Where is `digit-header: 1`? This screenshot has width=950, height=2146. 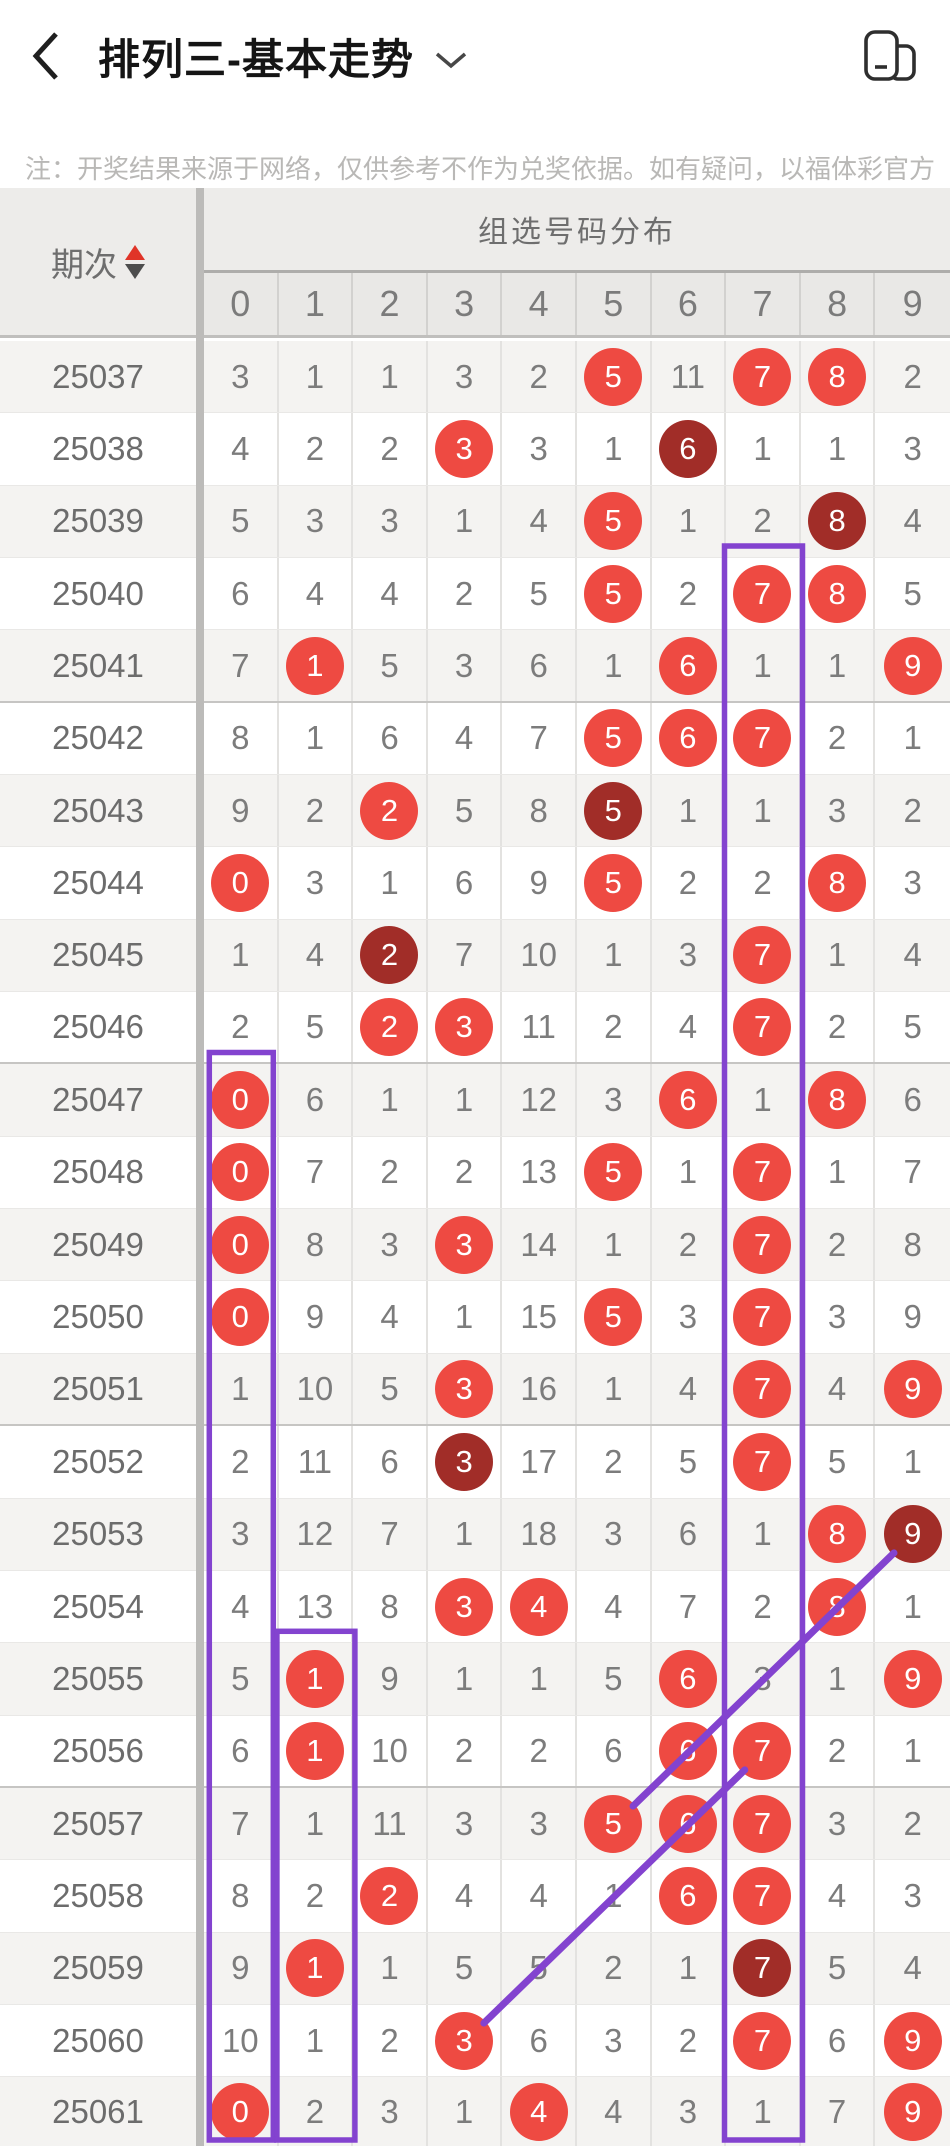 digit-header: 1 is located at coordinates (316, 304).